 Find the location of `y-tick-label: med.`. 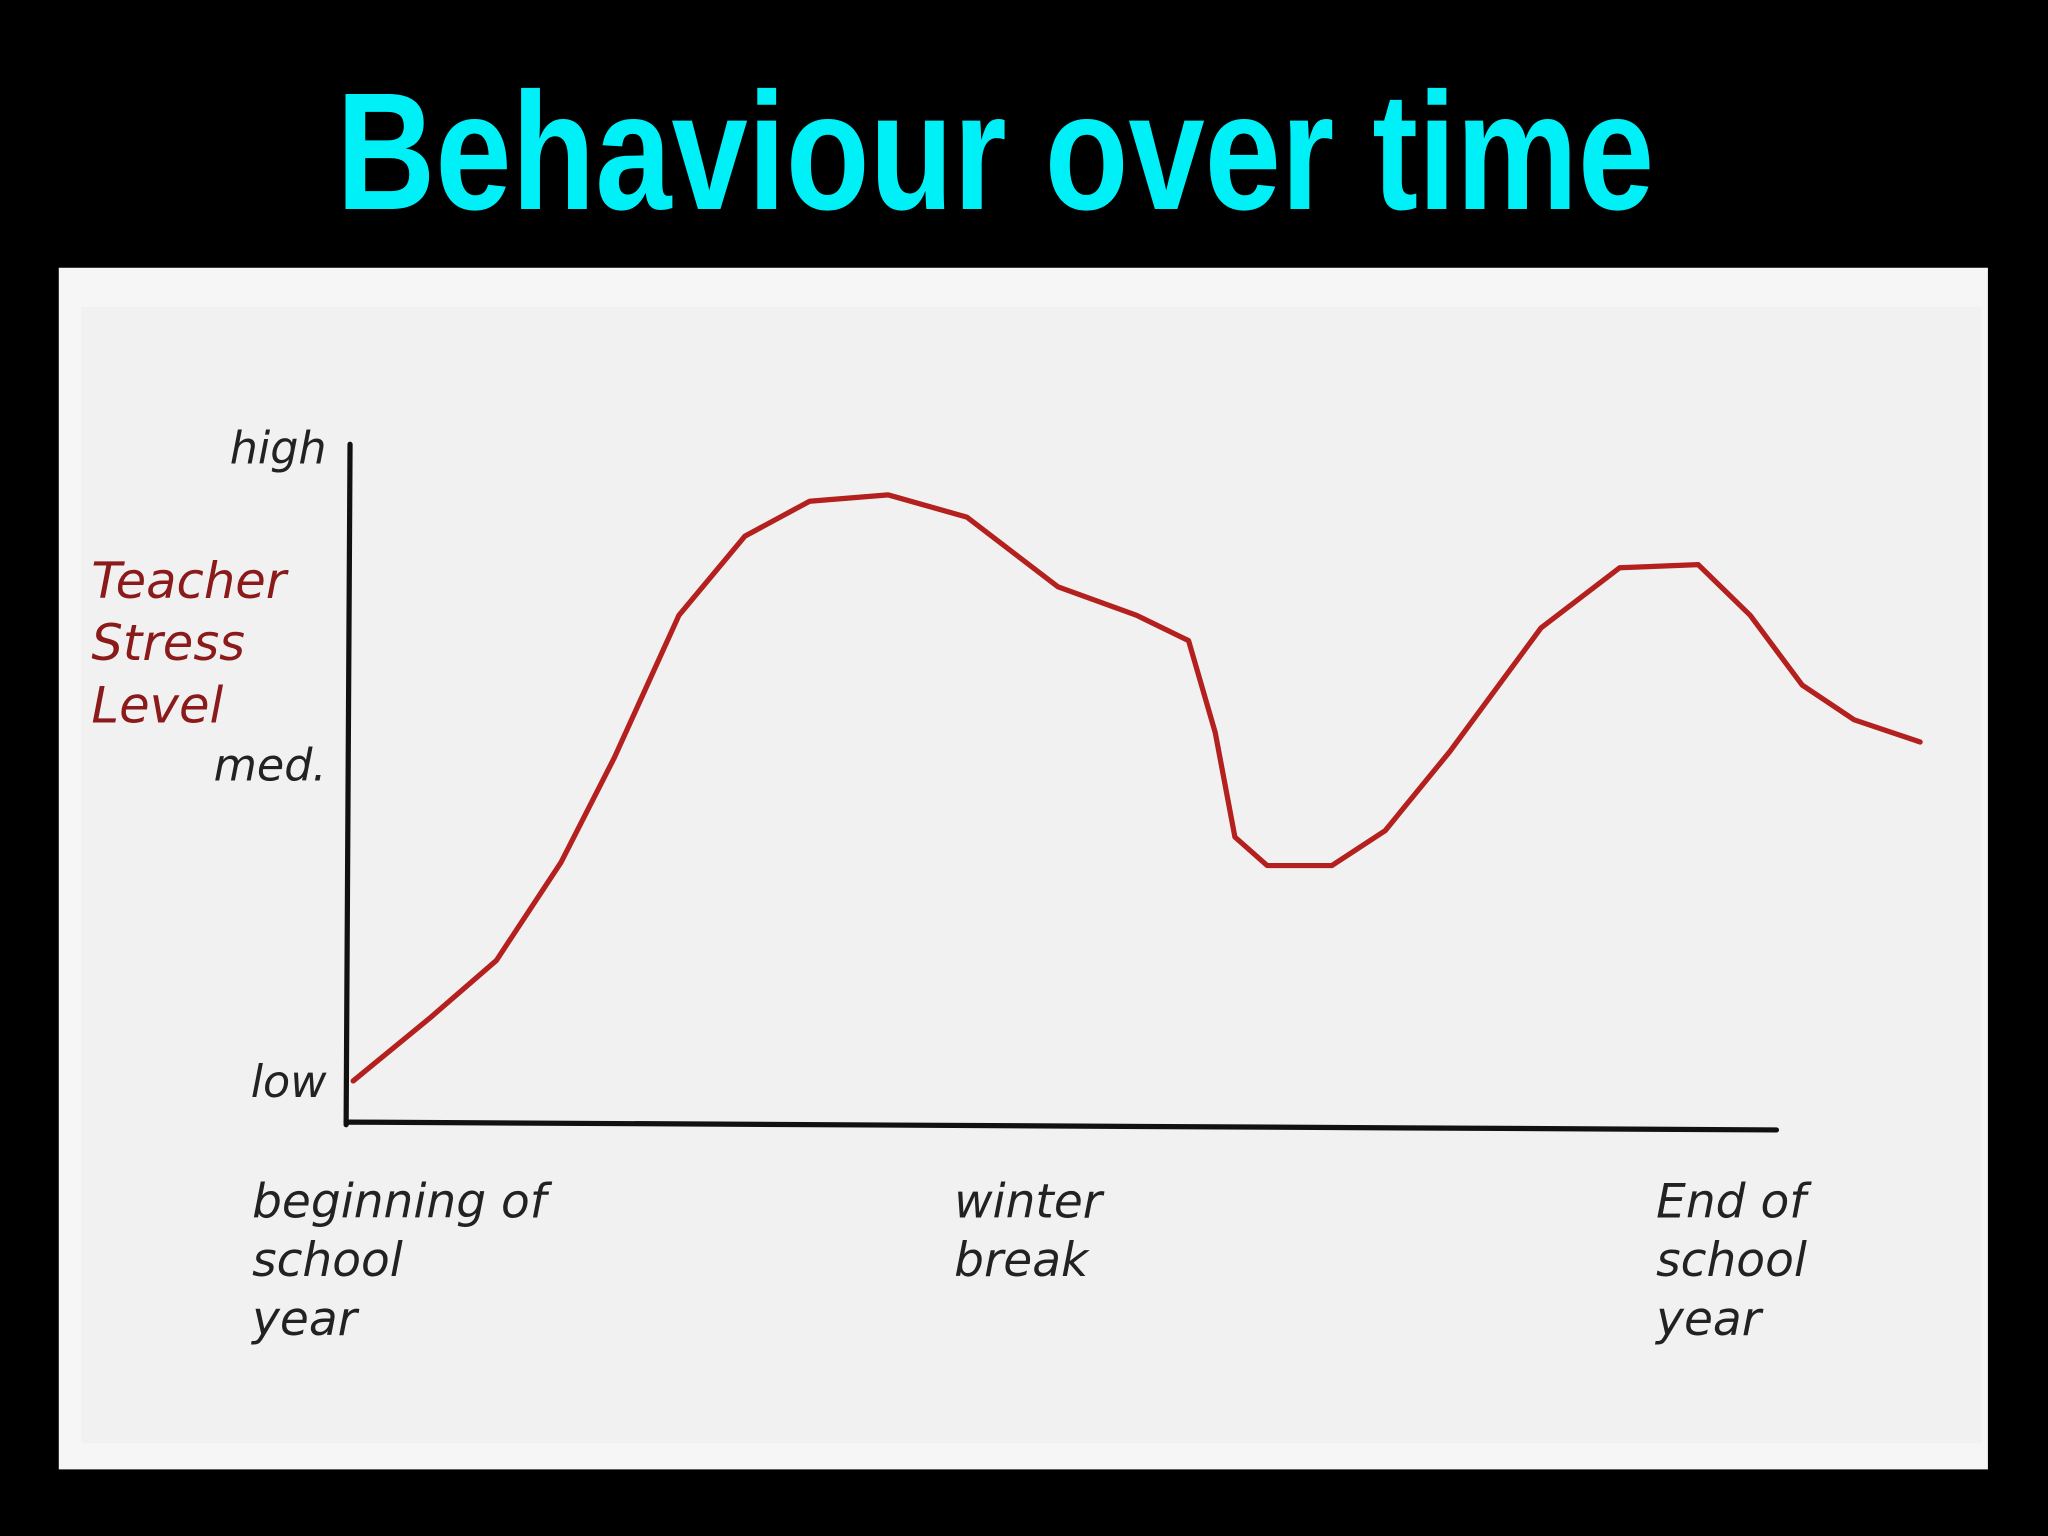

y-tick-label: med. is located at coordinates (270, 765).